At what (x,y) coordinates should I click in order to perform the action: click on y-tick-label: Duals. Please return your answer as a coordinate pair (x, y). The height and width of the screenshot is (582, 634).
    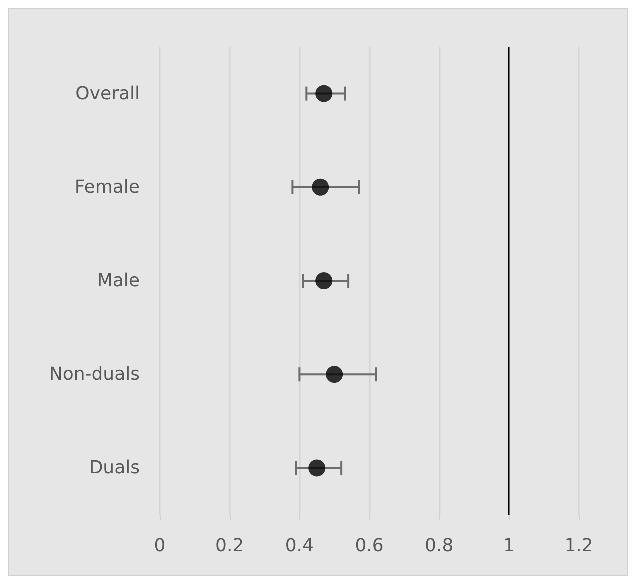
    Looking at the image, I should click on (114, 468).